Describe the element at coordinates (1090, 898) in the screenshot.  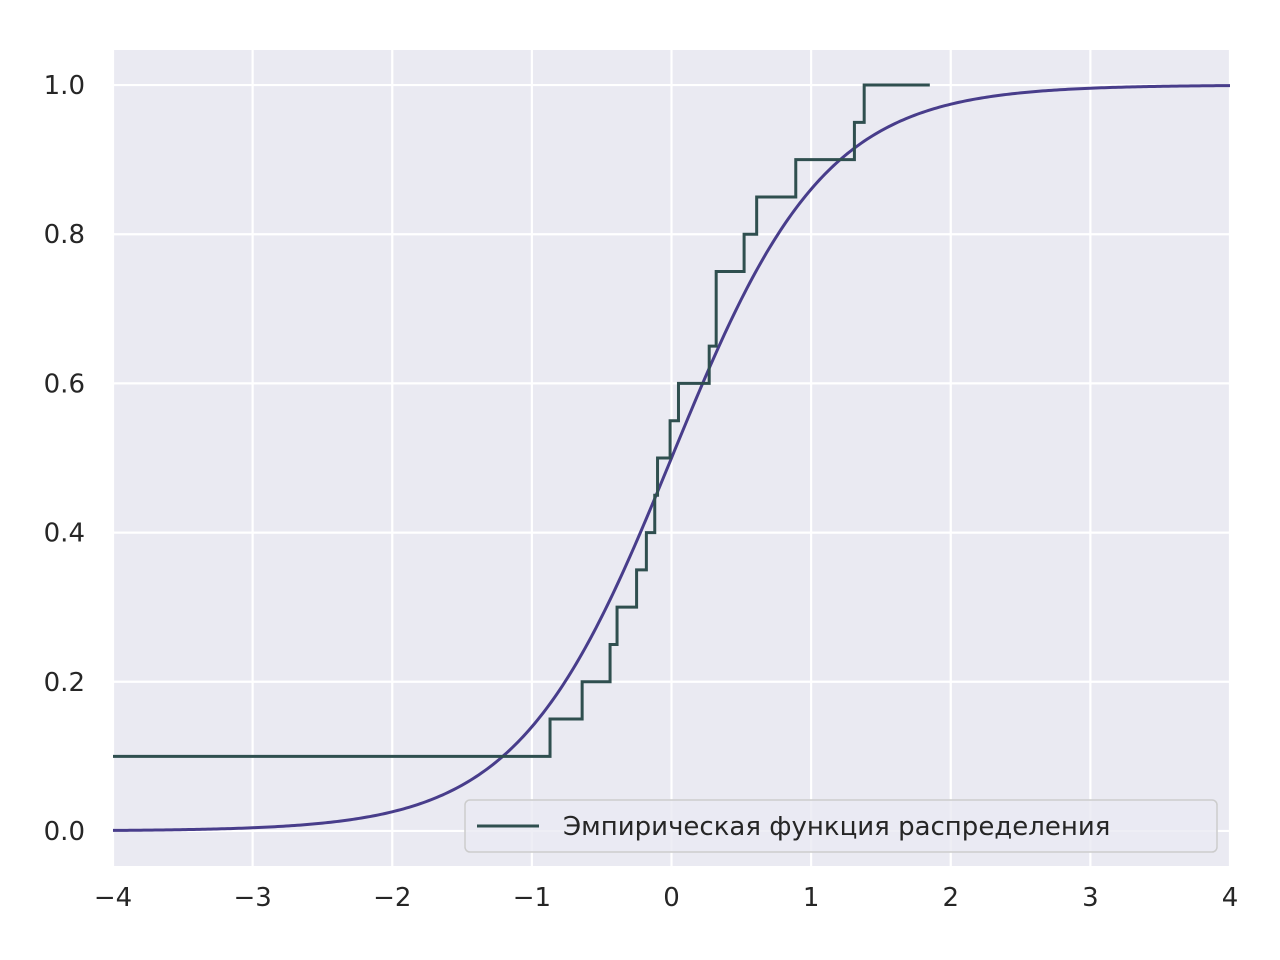
I see `x-tick-label: 3` at that location.